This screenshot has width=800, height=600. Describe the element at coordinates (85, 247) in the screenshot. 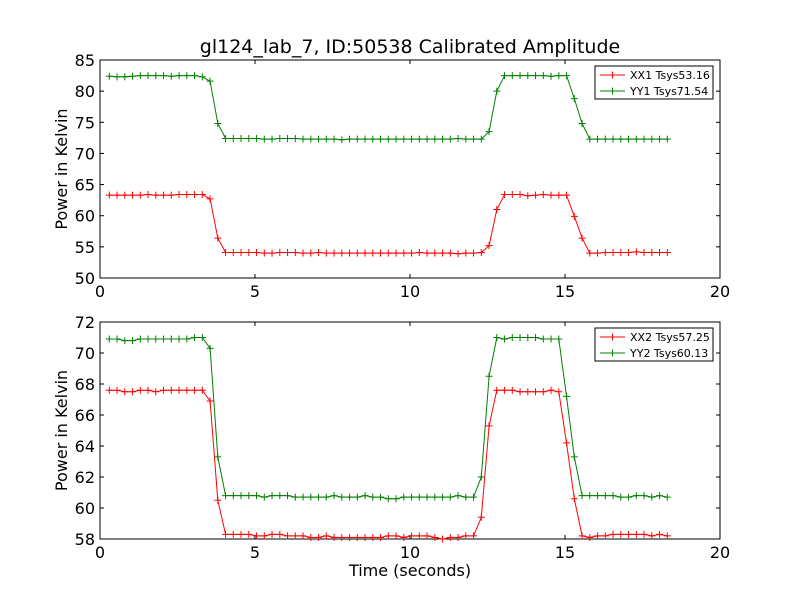

I see `y-tick-label: 55` at that location.